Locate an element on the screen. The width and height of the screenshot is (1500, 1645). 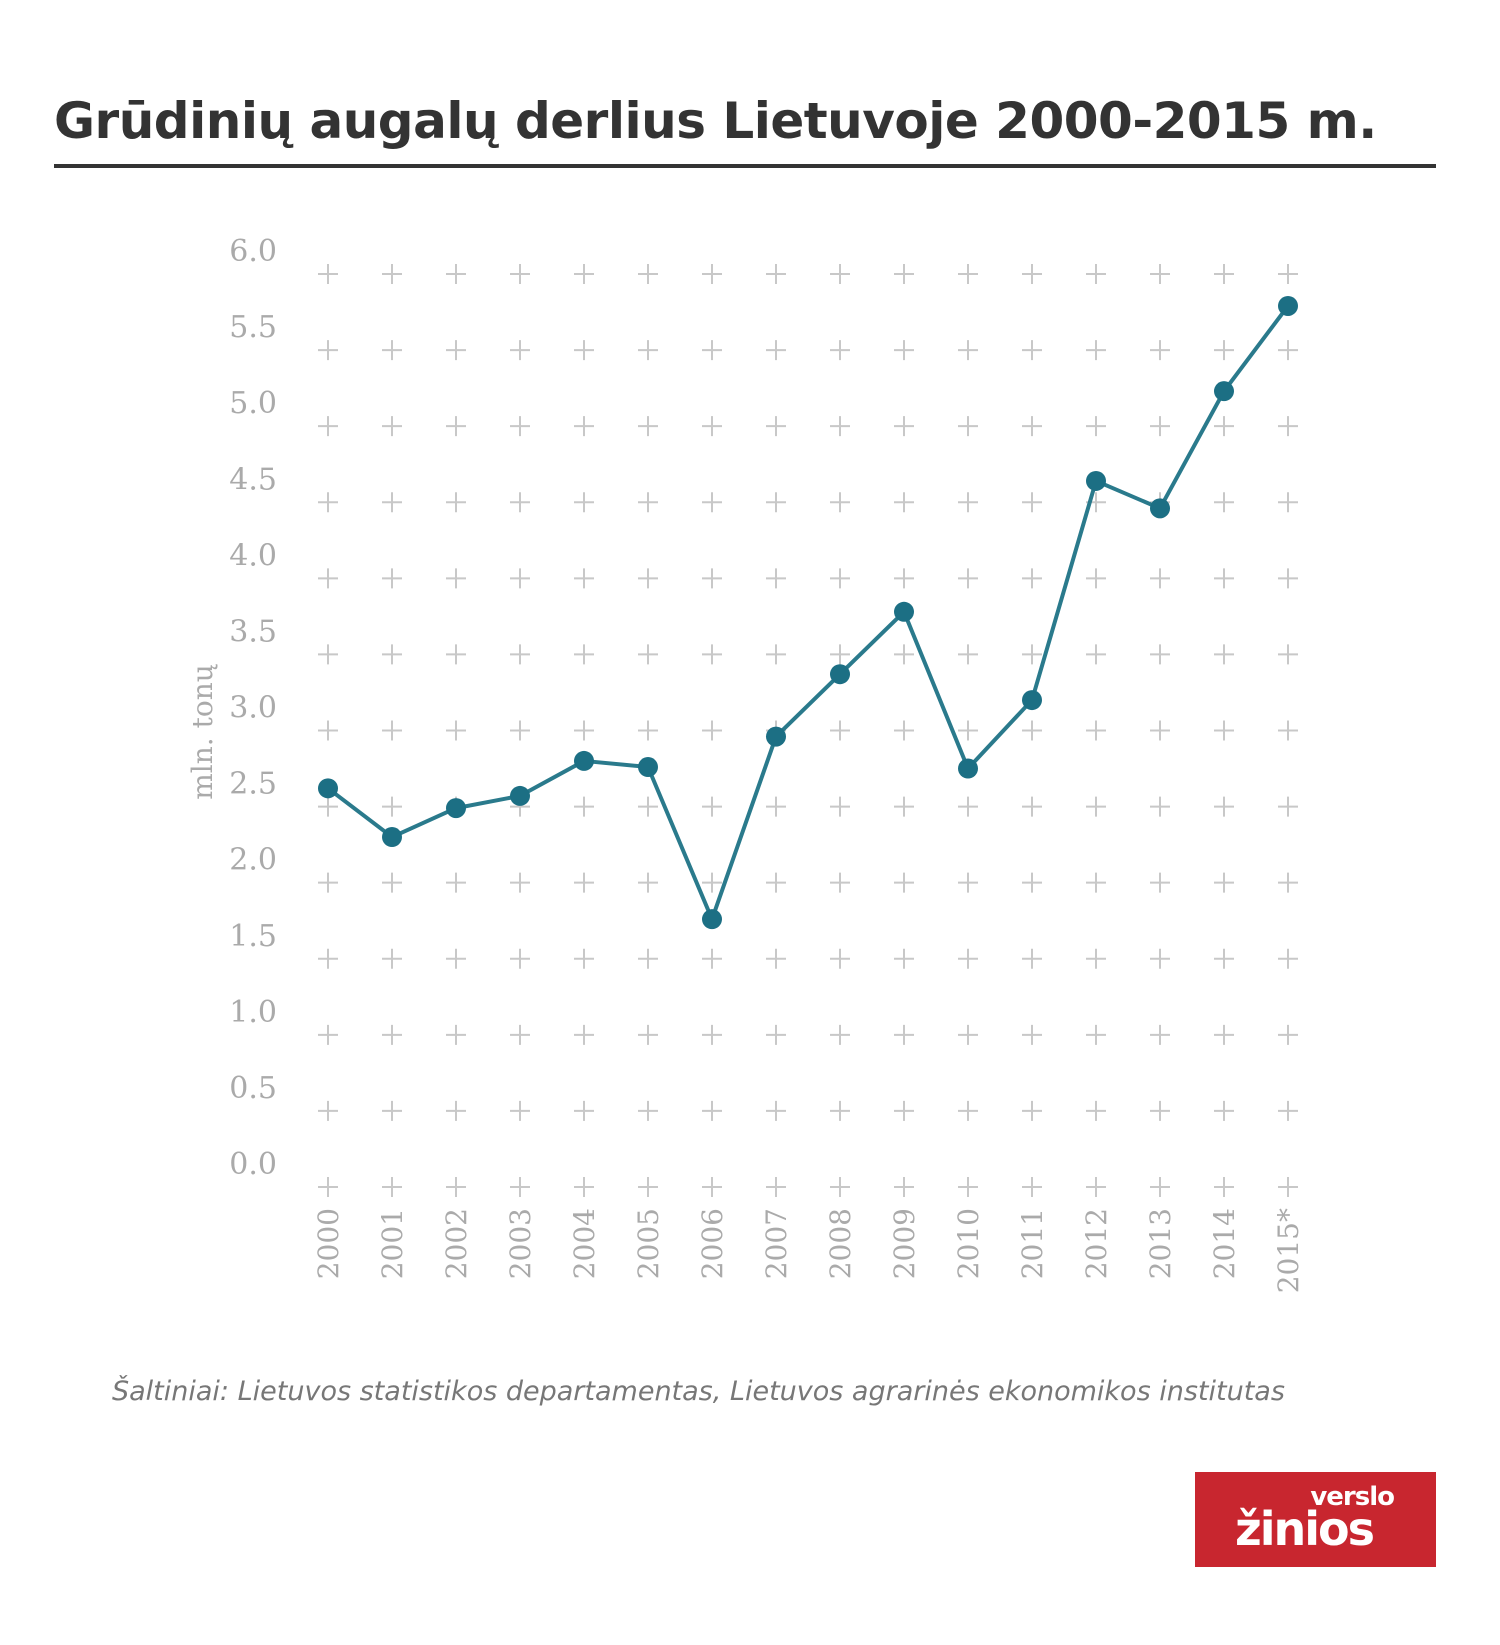
x-tick-label: 2001 is located at coordinates (392, 1243).